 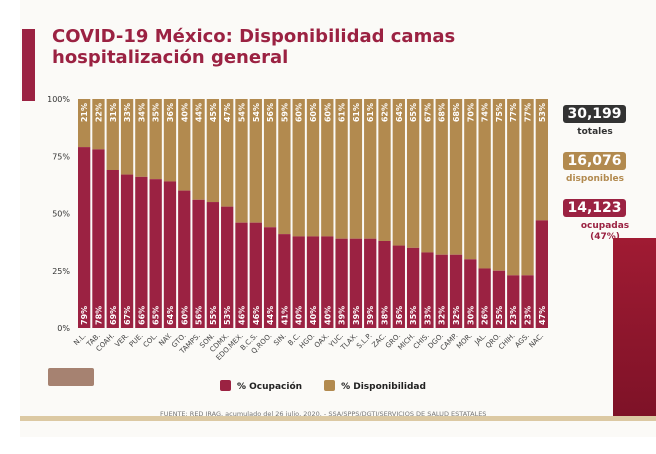 What do you see at coordinates (127, 112) in the screenshot?
I see `data-label-availability: 33%` at bounding box center [127, 112].